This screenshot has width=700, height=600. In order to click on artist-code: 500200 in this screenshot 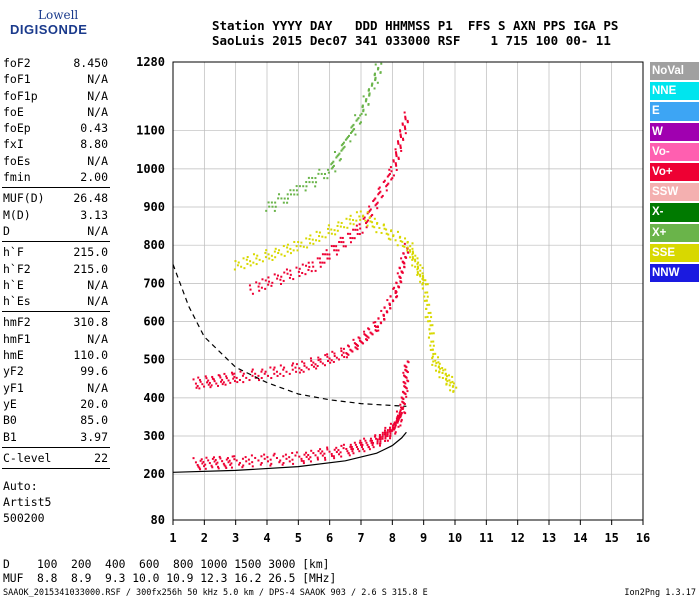, I will do `click(24, 518)`.